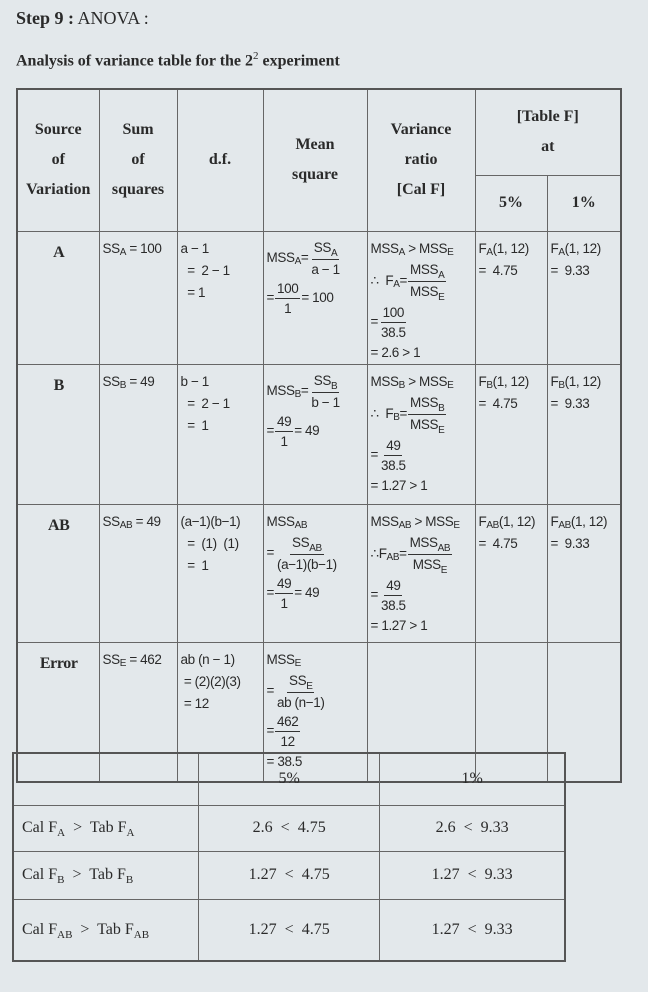 This screenshot has width=648, height=992. I want to click on cell-line: ∴ F A = MSSA MSSE, so click(422, 281).